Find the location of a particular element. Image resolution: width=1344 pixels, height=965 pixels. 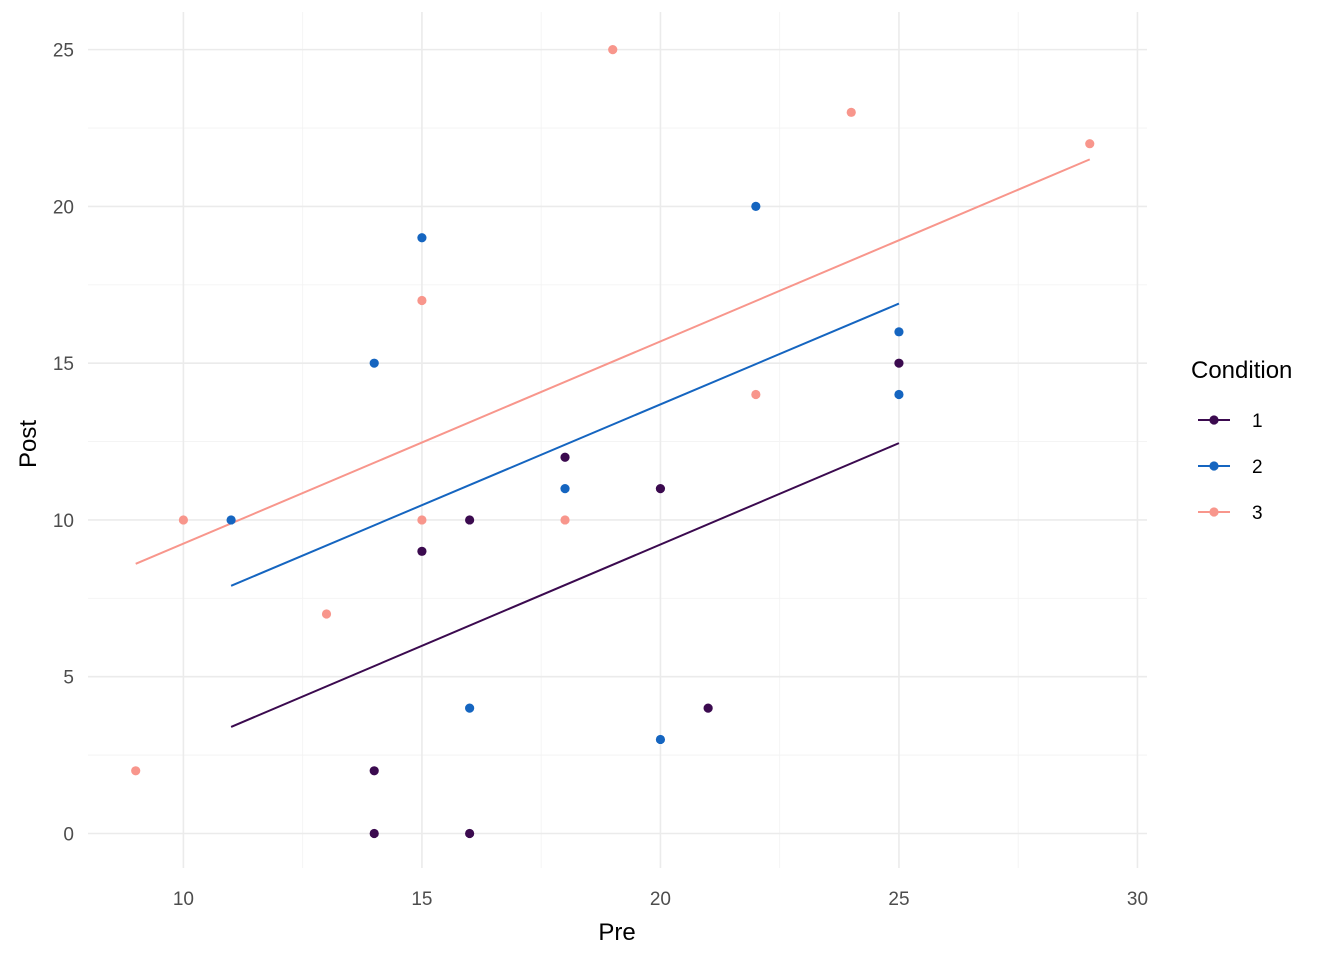

x-tick-label: 30 is located at coordinates (1137, 899).